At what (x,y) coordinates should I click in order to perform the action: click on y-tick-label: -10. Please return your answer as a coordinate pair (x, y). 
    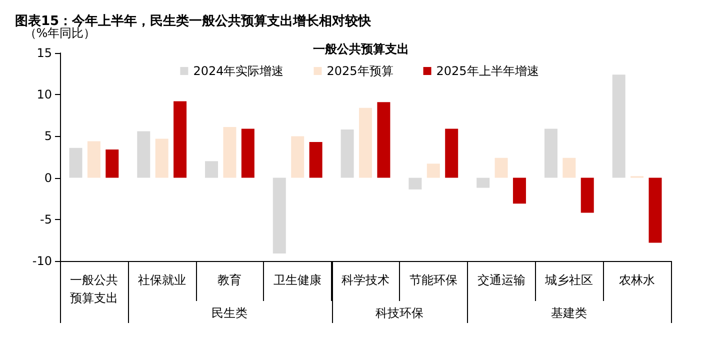
    Looking at the image, I should click on (42, 261).